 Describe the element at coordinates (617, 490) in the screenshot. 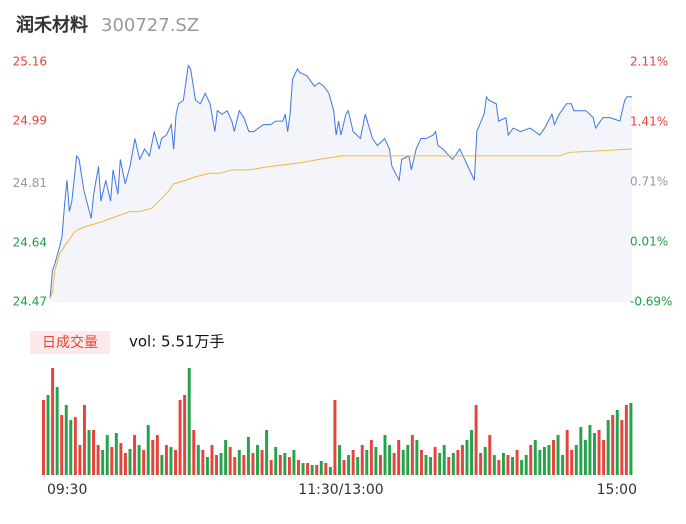

I see `x-tick-label: 15:00` at that location.